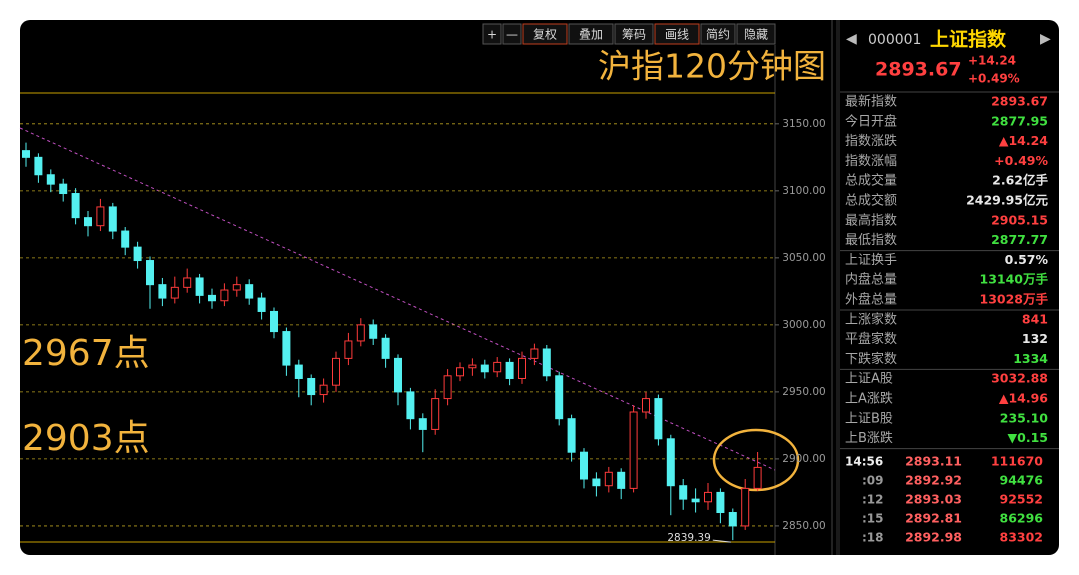  I want to click on tick-price: 2893.03, so click(933, 499).